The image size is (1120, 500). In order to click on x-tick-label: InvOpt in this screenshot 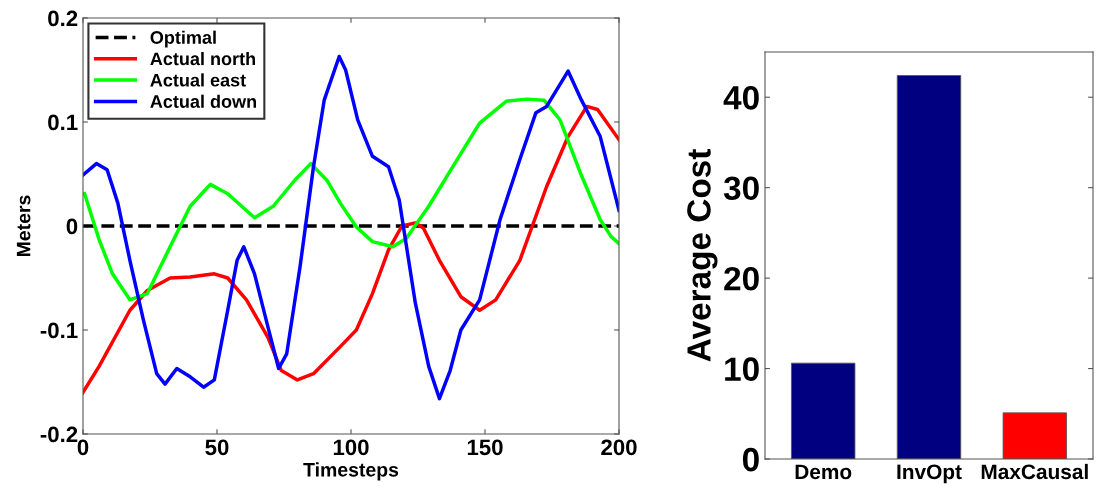, I will do `click(929, 474)`.